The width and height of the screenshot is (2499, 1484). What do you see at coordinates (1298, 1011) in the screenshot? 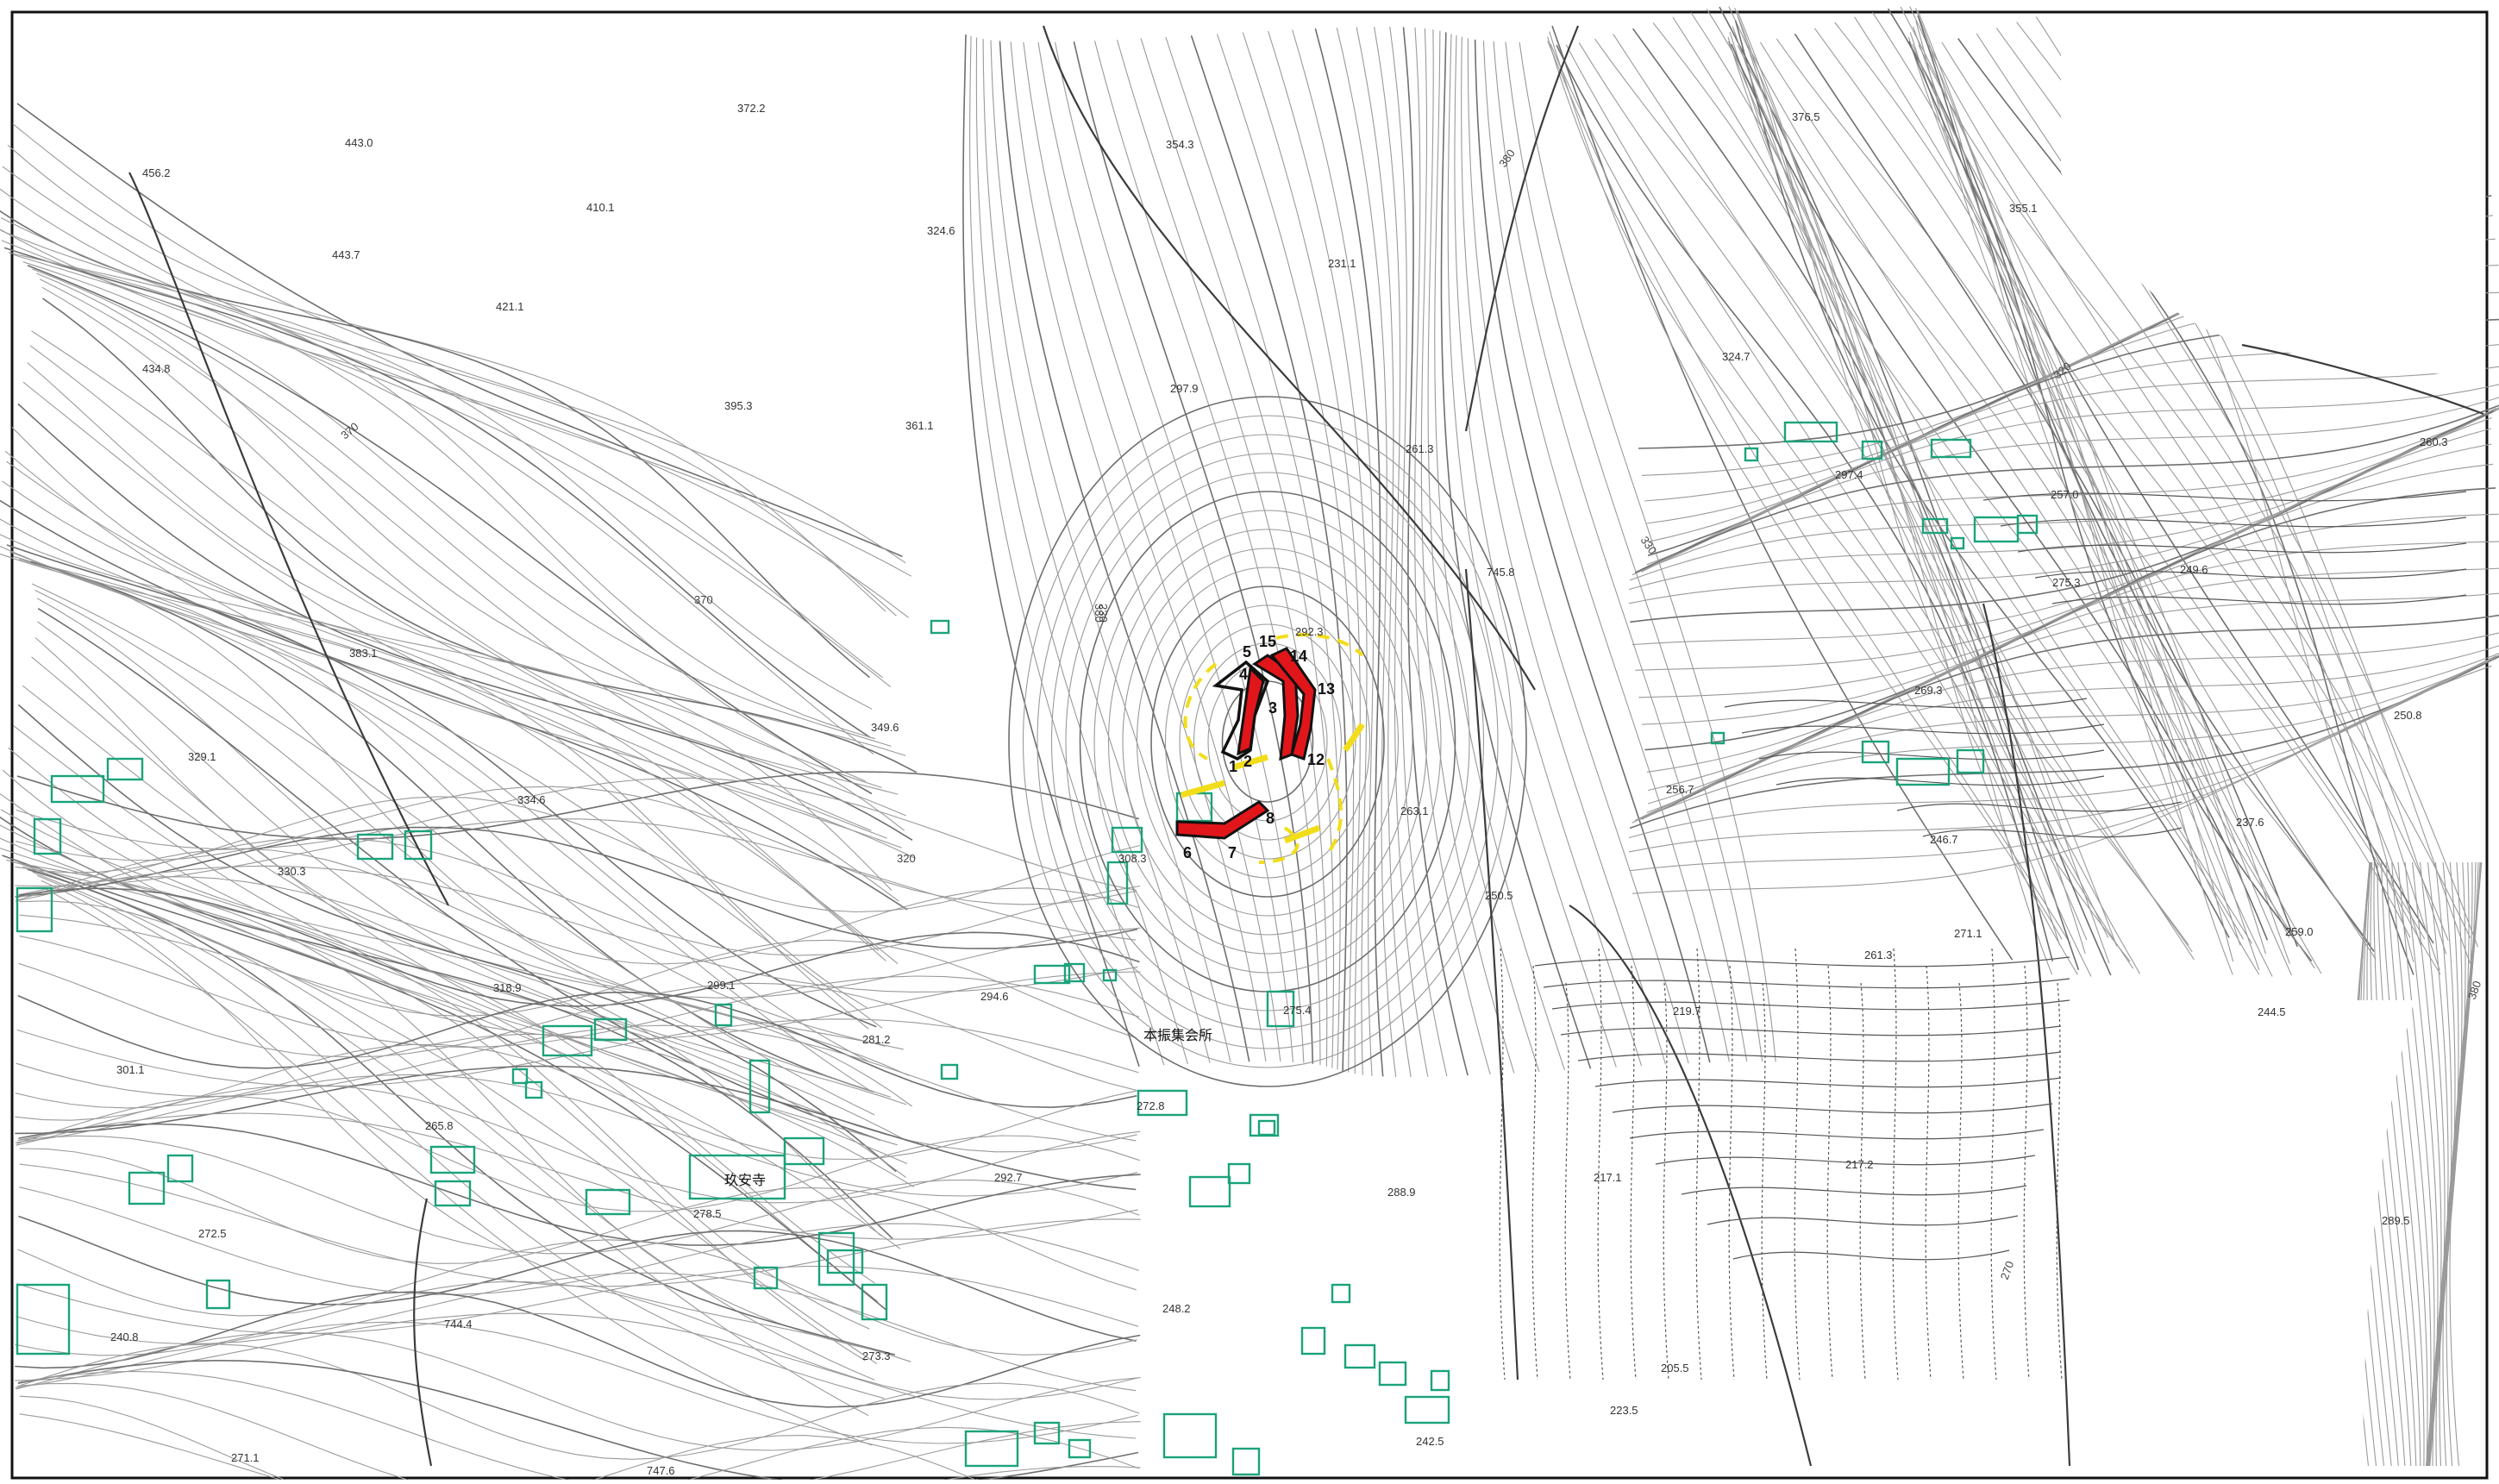
I see `spot-height: 275.4` at bounding box center [1298, 1011].